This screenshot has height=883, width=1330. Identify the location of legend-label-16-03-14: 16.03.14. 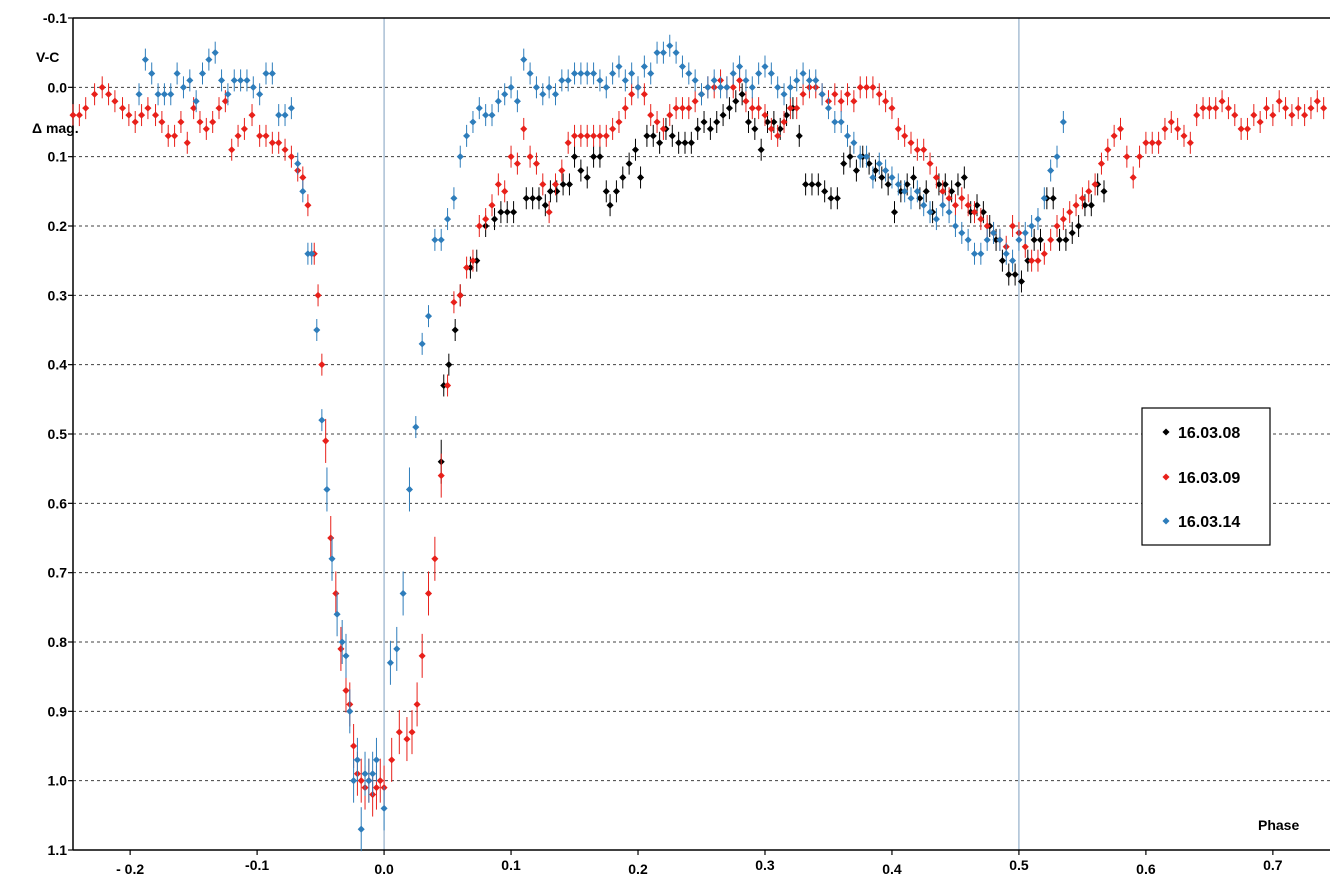
(1209, 522).